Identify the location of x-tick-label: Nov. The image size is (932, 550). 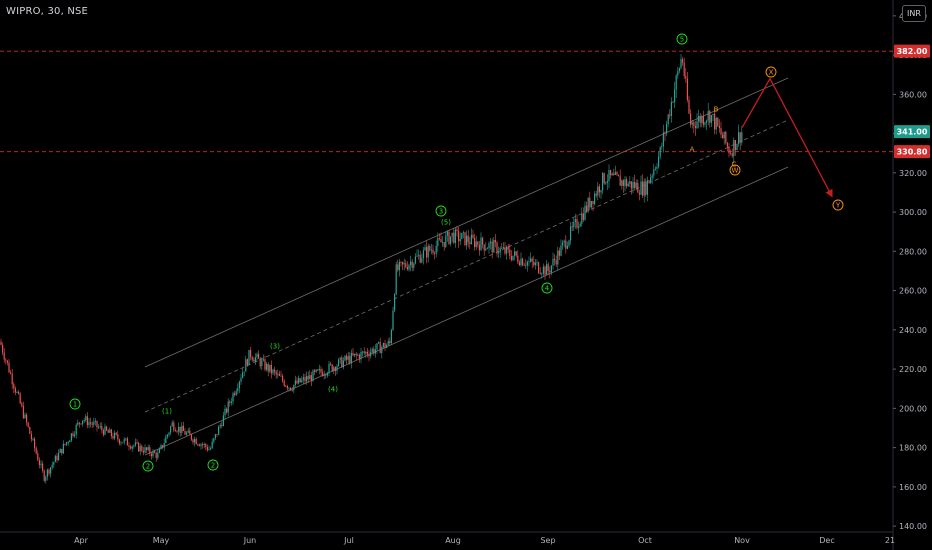
(742, 540).